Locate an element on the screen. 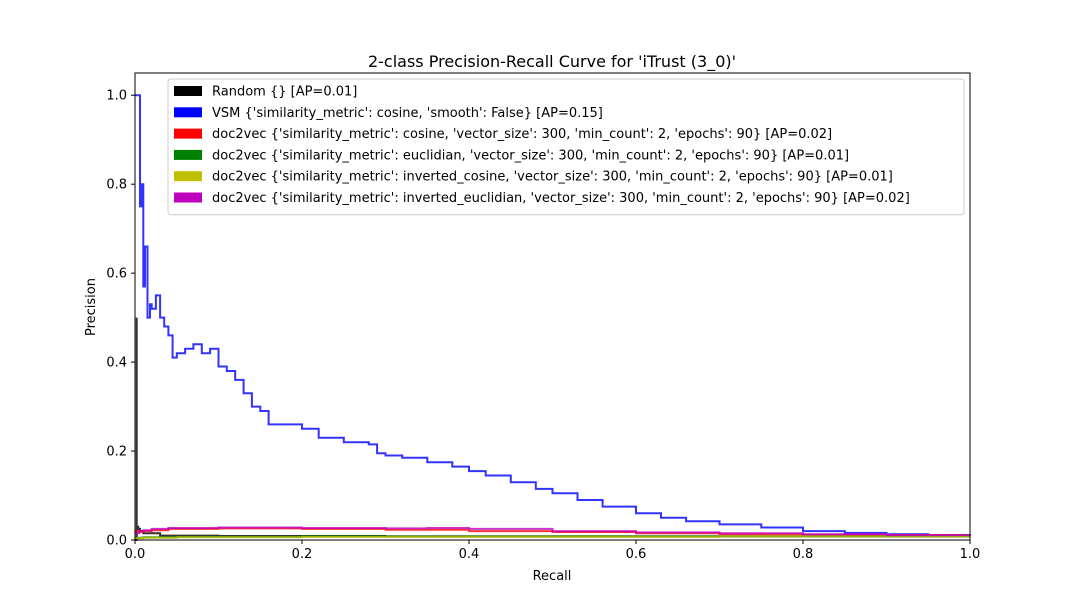 The width and height of the screenshot is (1078, 610). y-tick-label: 0.0 is located at coordinates (116, 541).